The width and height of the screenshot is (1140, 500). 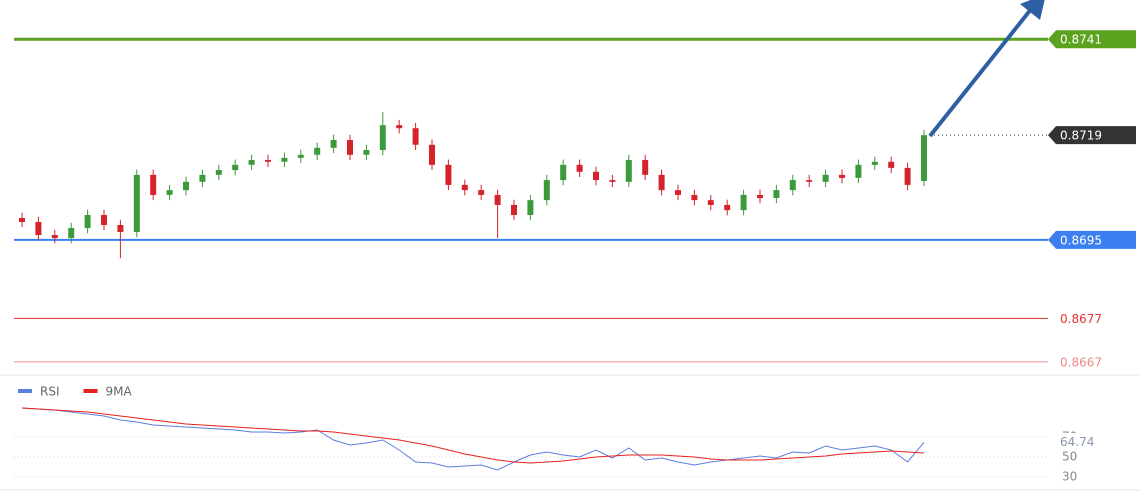 I want to click on arrow-shaft, so click(x=981, y=72).